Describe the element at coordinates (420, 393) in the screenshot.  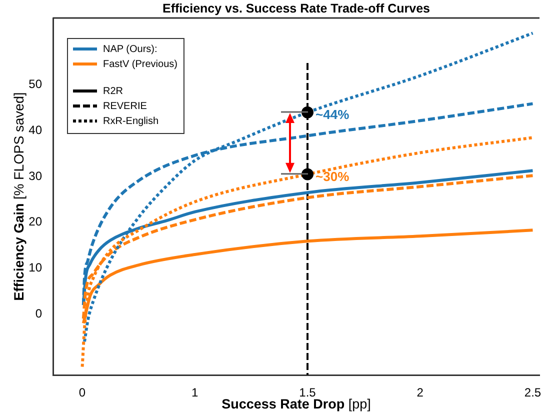
I see `x-tick-label: 2` at that location.